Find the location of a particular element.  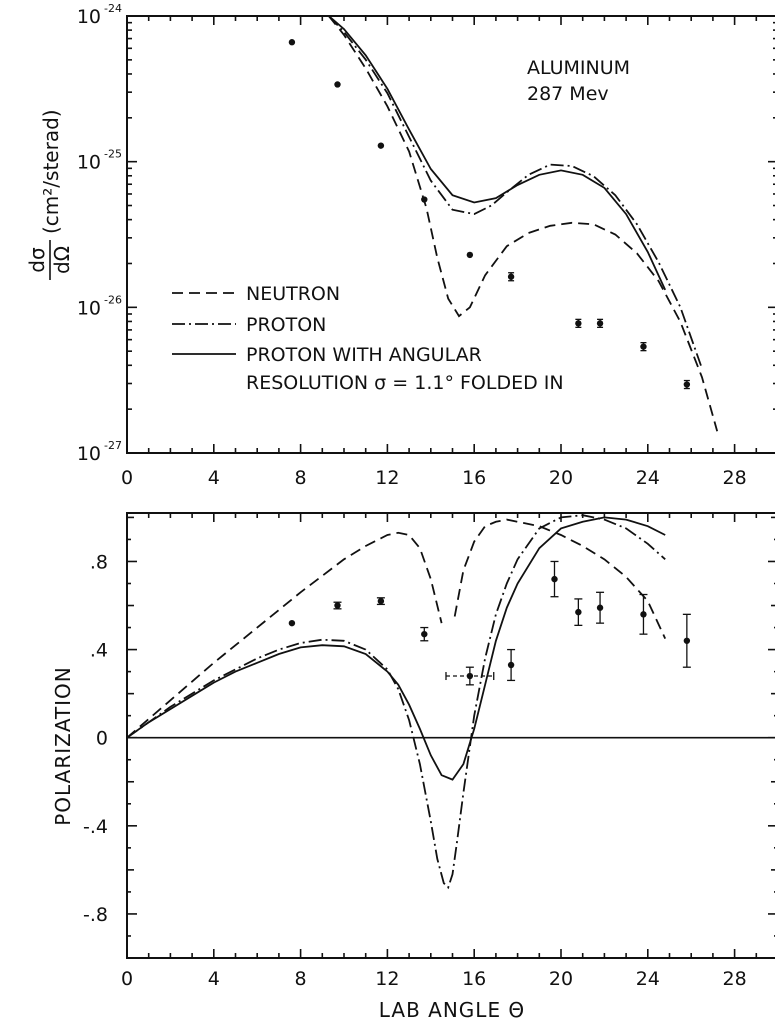

y-axis-label: dσ dΩ (cm²/sterad) is located at coordinates (49, 194).